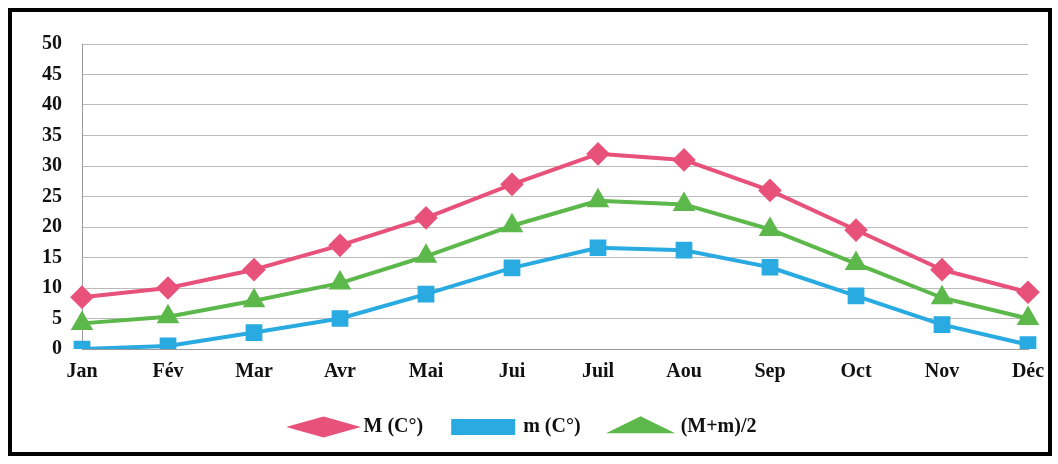 The height and width of the screenshot is (464, 1058). Describe the element at coordinates (52, 194) in the screenshot. I see `y-tick-label: 25` at that location.